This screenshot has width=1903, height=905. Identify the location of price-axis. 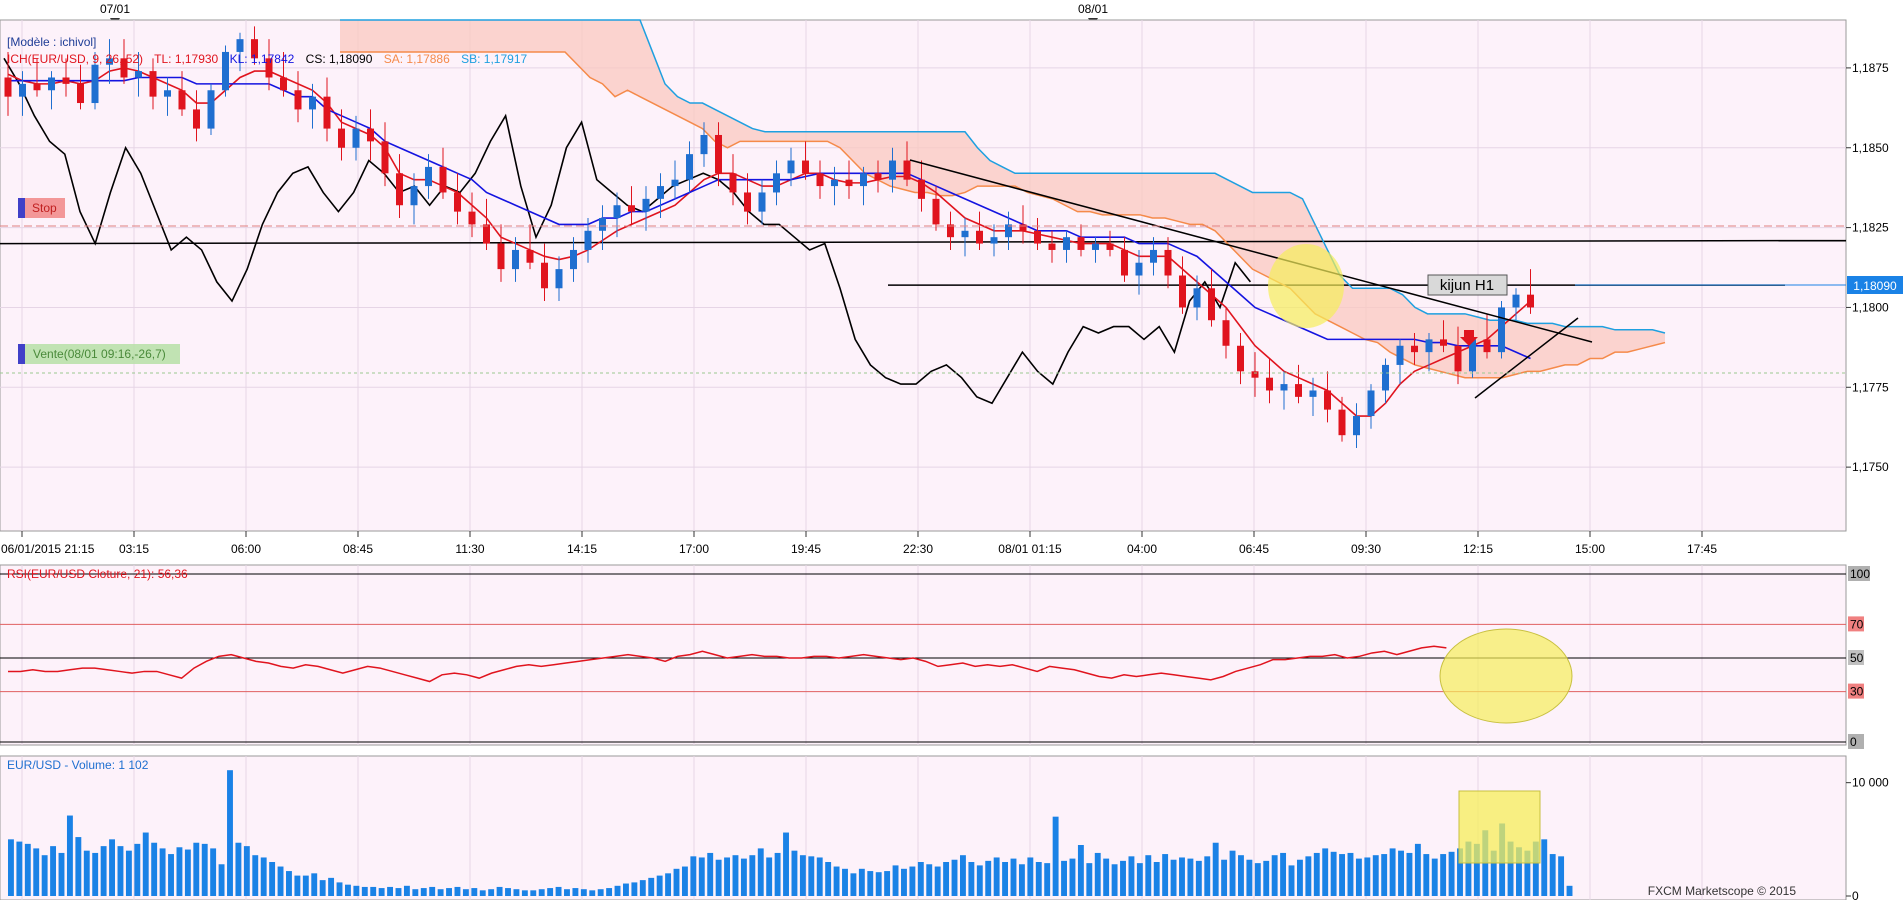
(1875, 460).